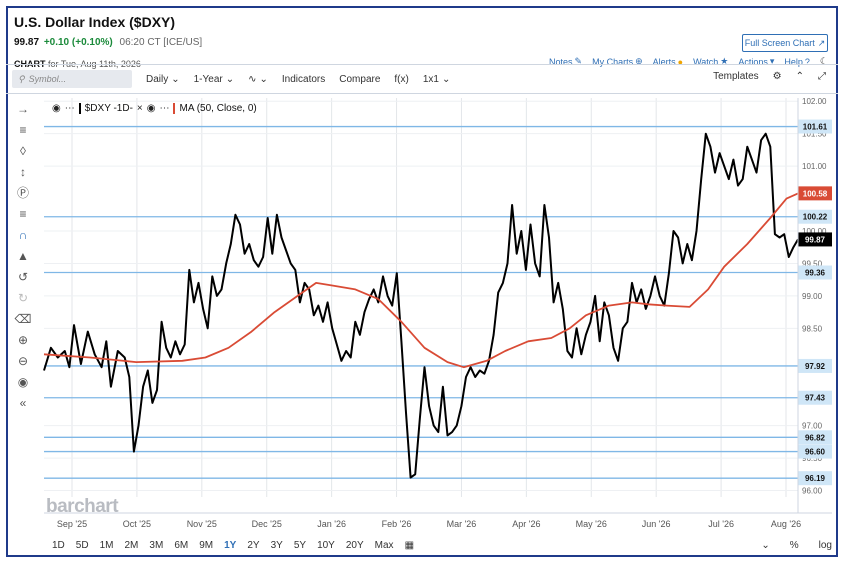 The width and height of the screenshot is (844, 563). Describe the element at coordinates (139, 108) in the screenshot. I see `close-icon: ×` at that location.